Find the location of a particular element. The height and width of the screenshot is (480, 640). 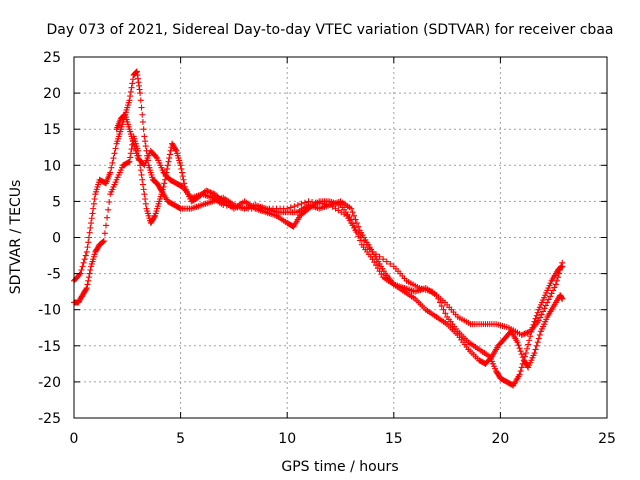

y-tick-label: -20 is located at coordinates (49, 383).